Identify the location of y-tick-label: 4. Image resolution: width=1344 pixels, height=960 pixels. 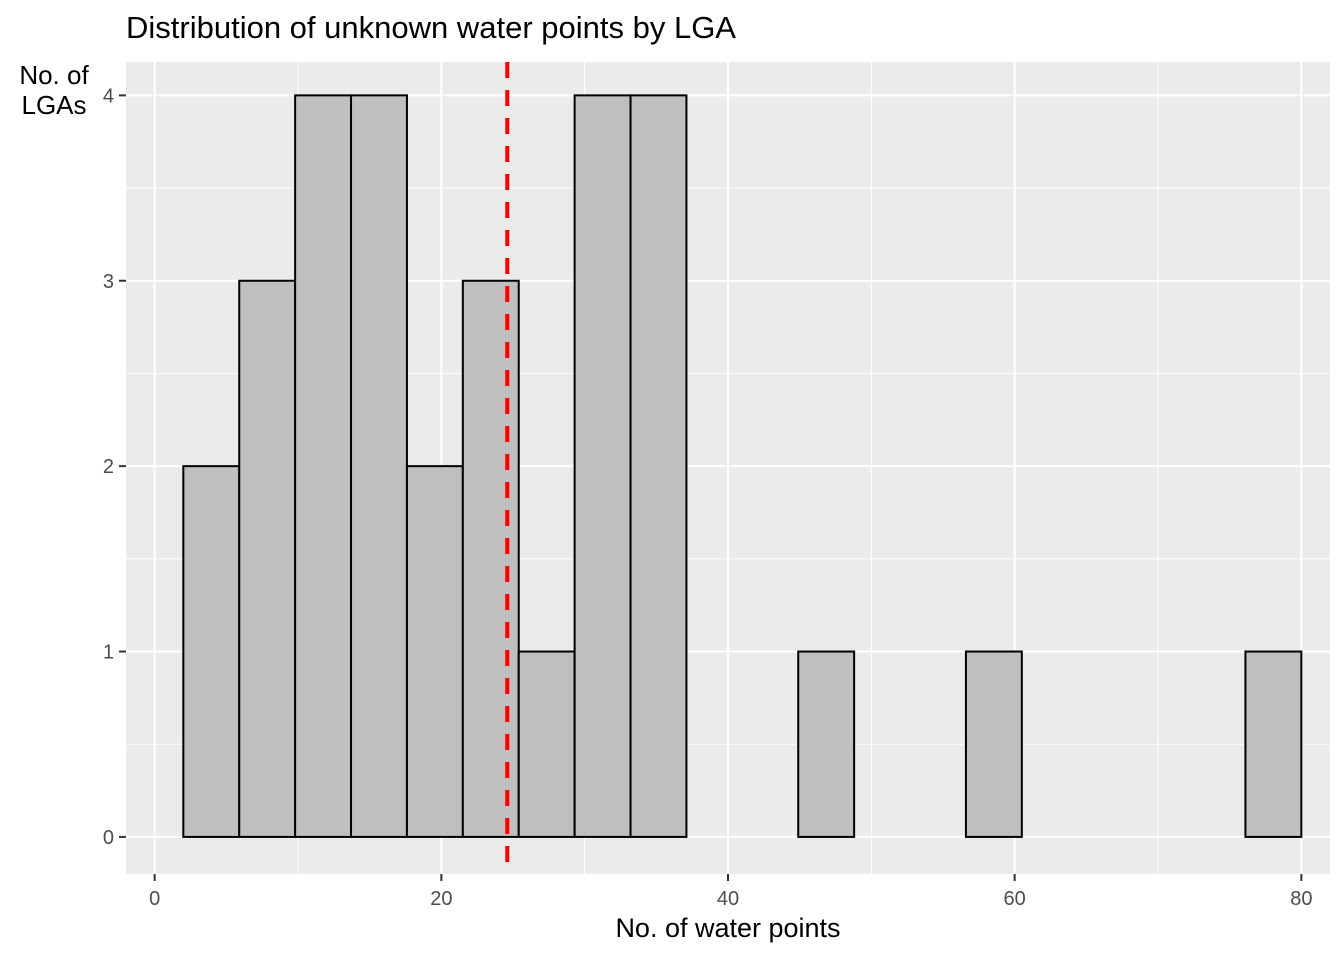
(108, 96).